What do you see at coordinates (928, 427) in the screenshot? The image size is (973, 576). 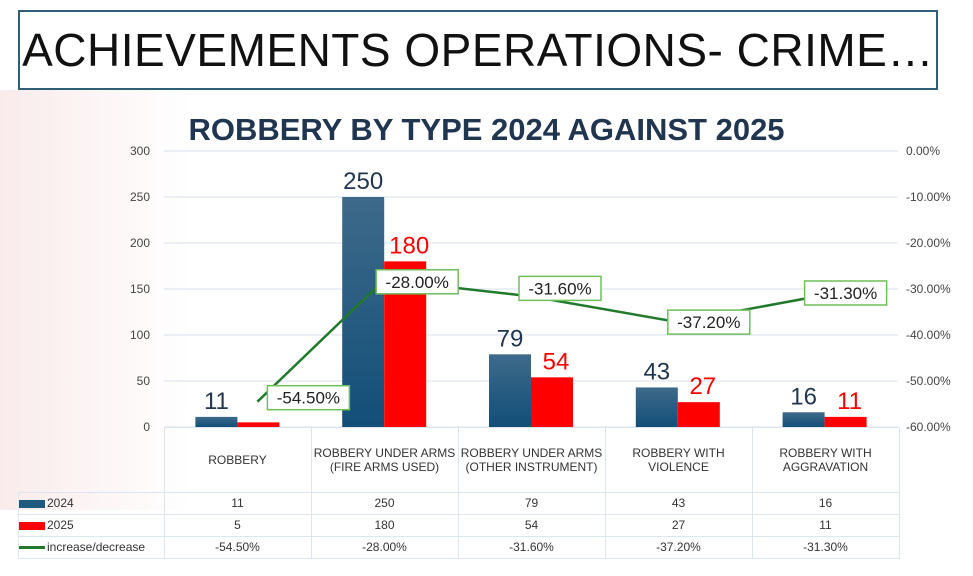 I see `y-right-tick-label: -60.00%` at bounding box center [928, 427].